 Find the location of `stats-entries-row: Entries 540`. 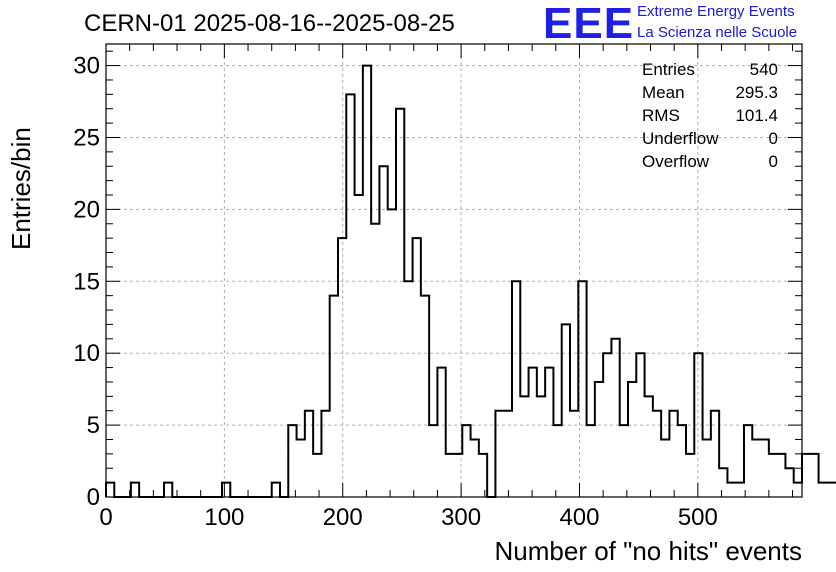

stats-entries-row: Entries 540 is located at coordinates (710, 69).